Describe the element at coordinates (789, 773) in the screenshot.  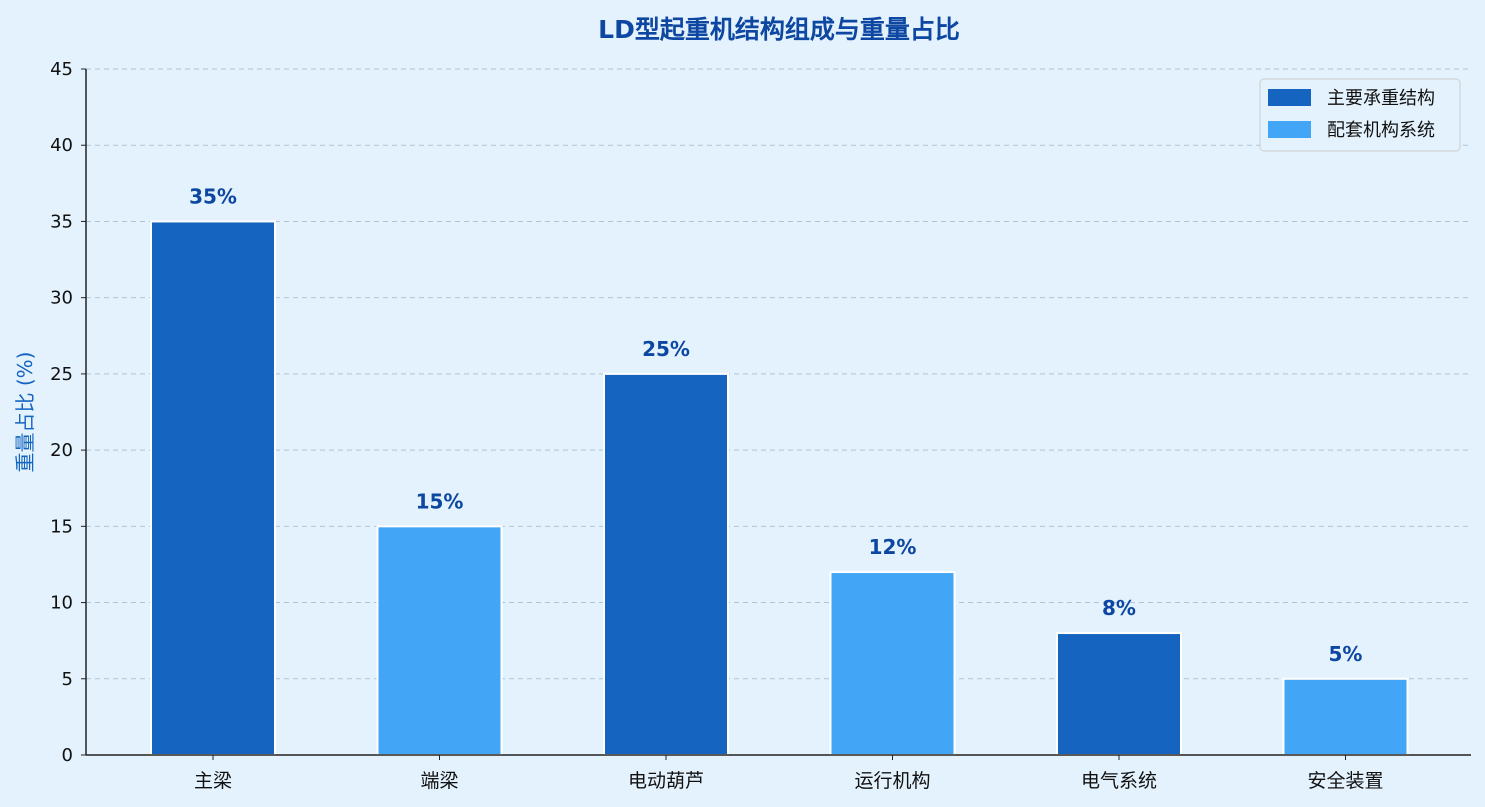
I see `x-tick-labels: 主梁 端梁 电动葫芦 运行机构 电气系统 安全装置` at that location.